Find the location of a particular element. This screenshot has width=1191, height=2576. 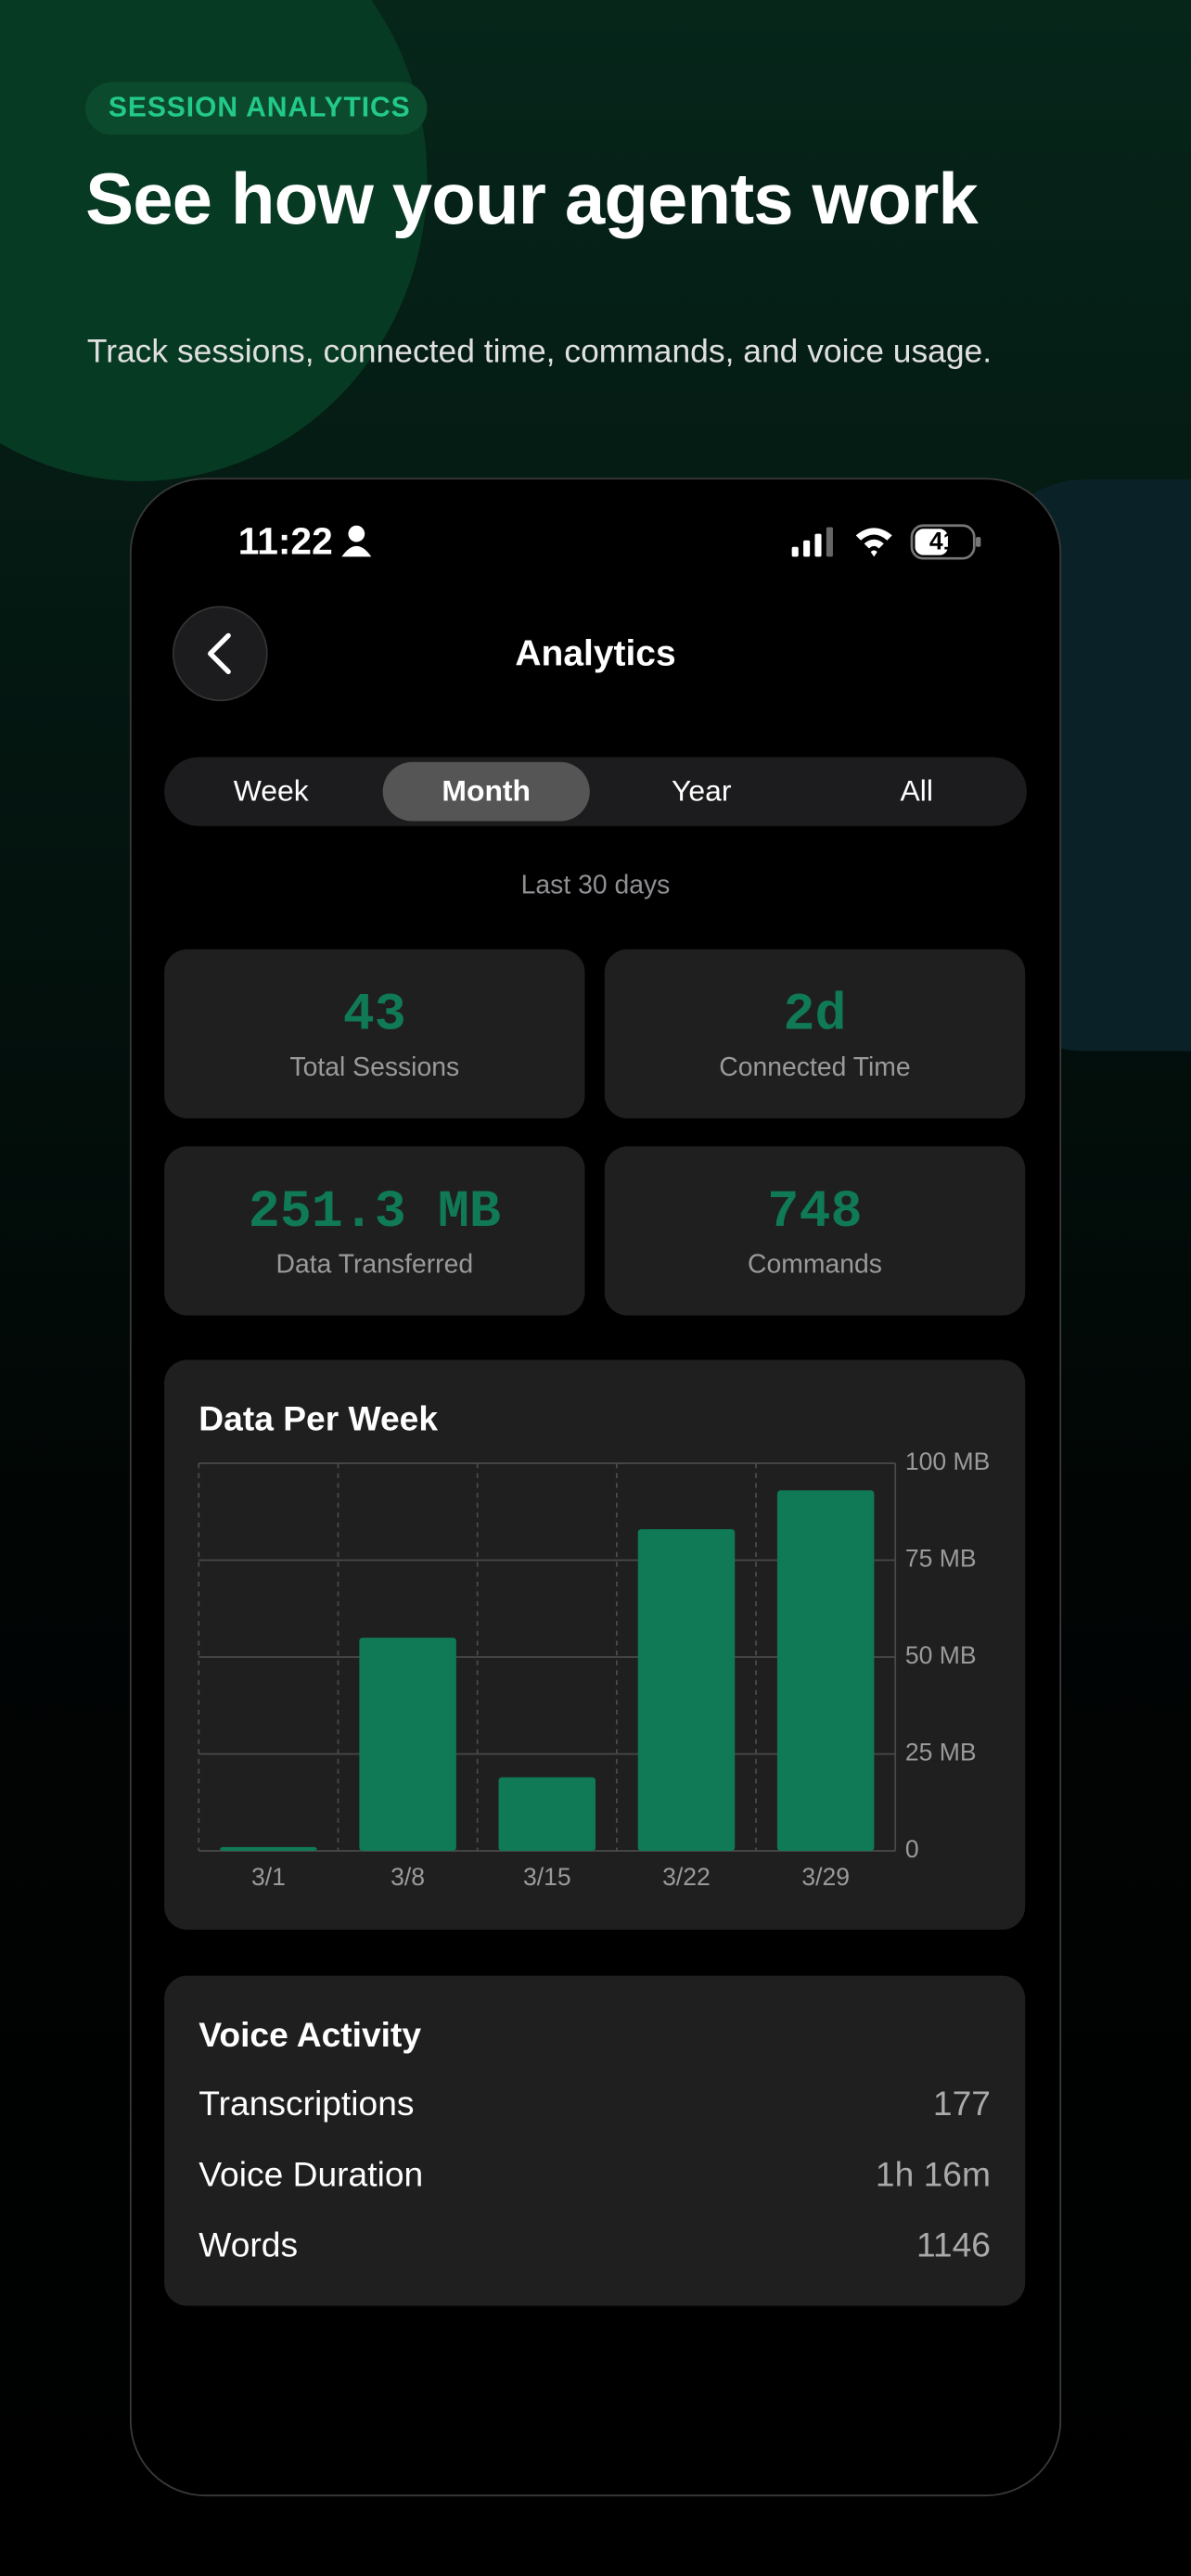

back-button is located at coordinates (220, 654).